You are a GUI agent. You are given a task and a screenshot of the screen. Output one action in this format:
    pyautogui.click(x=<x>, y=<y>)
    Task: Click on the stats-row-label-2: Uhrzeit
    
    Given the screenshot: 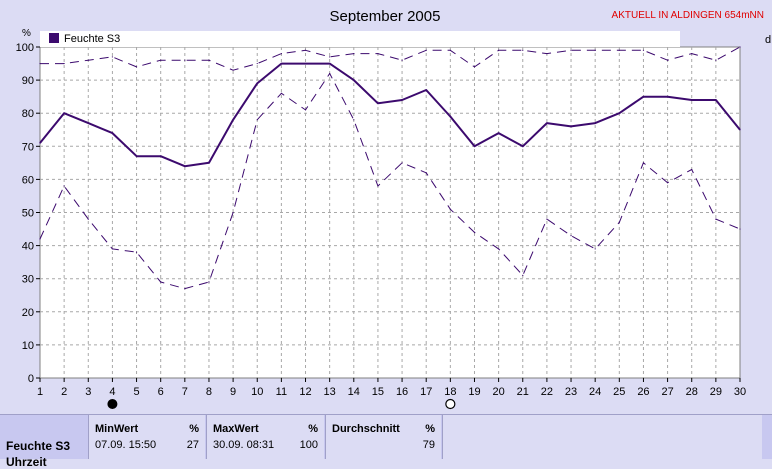 What is the action you would take?
    pyautogui.click(x=26, y=462)
    